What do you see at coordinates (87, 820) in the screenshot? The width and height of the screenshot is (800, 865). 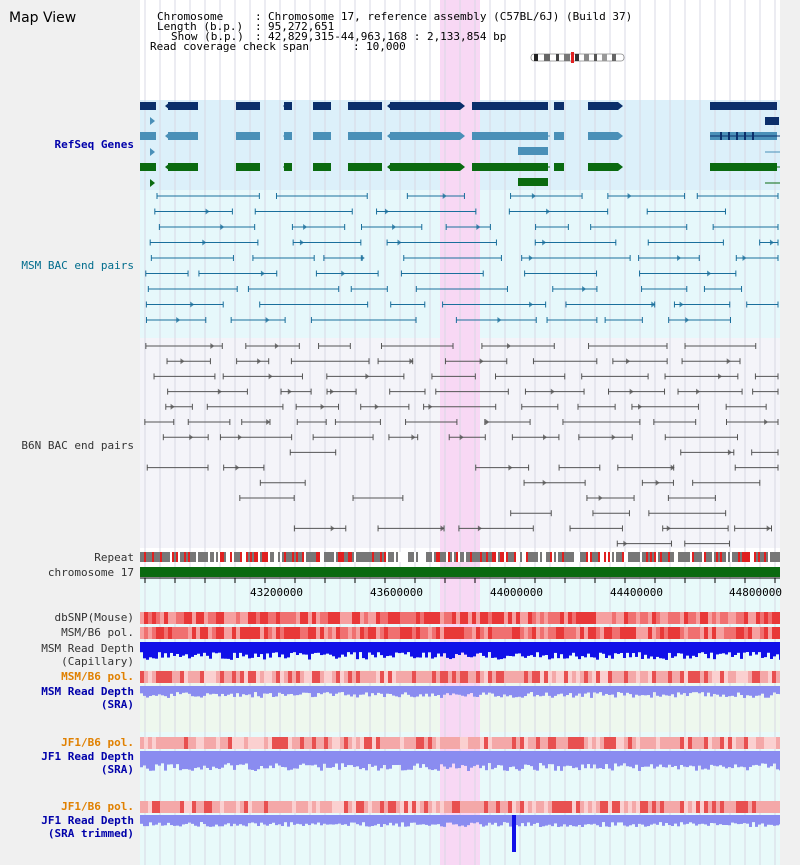 I see `track-label-jf1-depth-trim: JF1 Read Depth` at bounding box center [87, 820].